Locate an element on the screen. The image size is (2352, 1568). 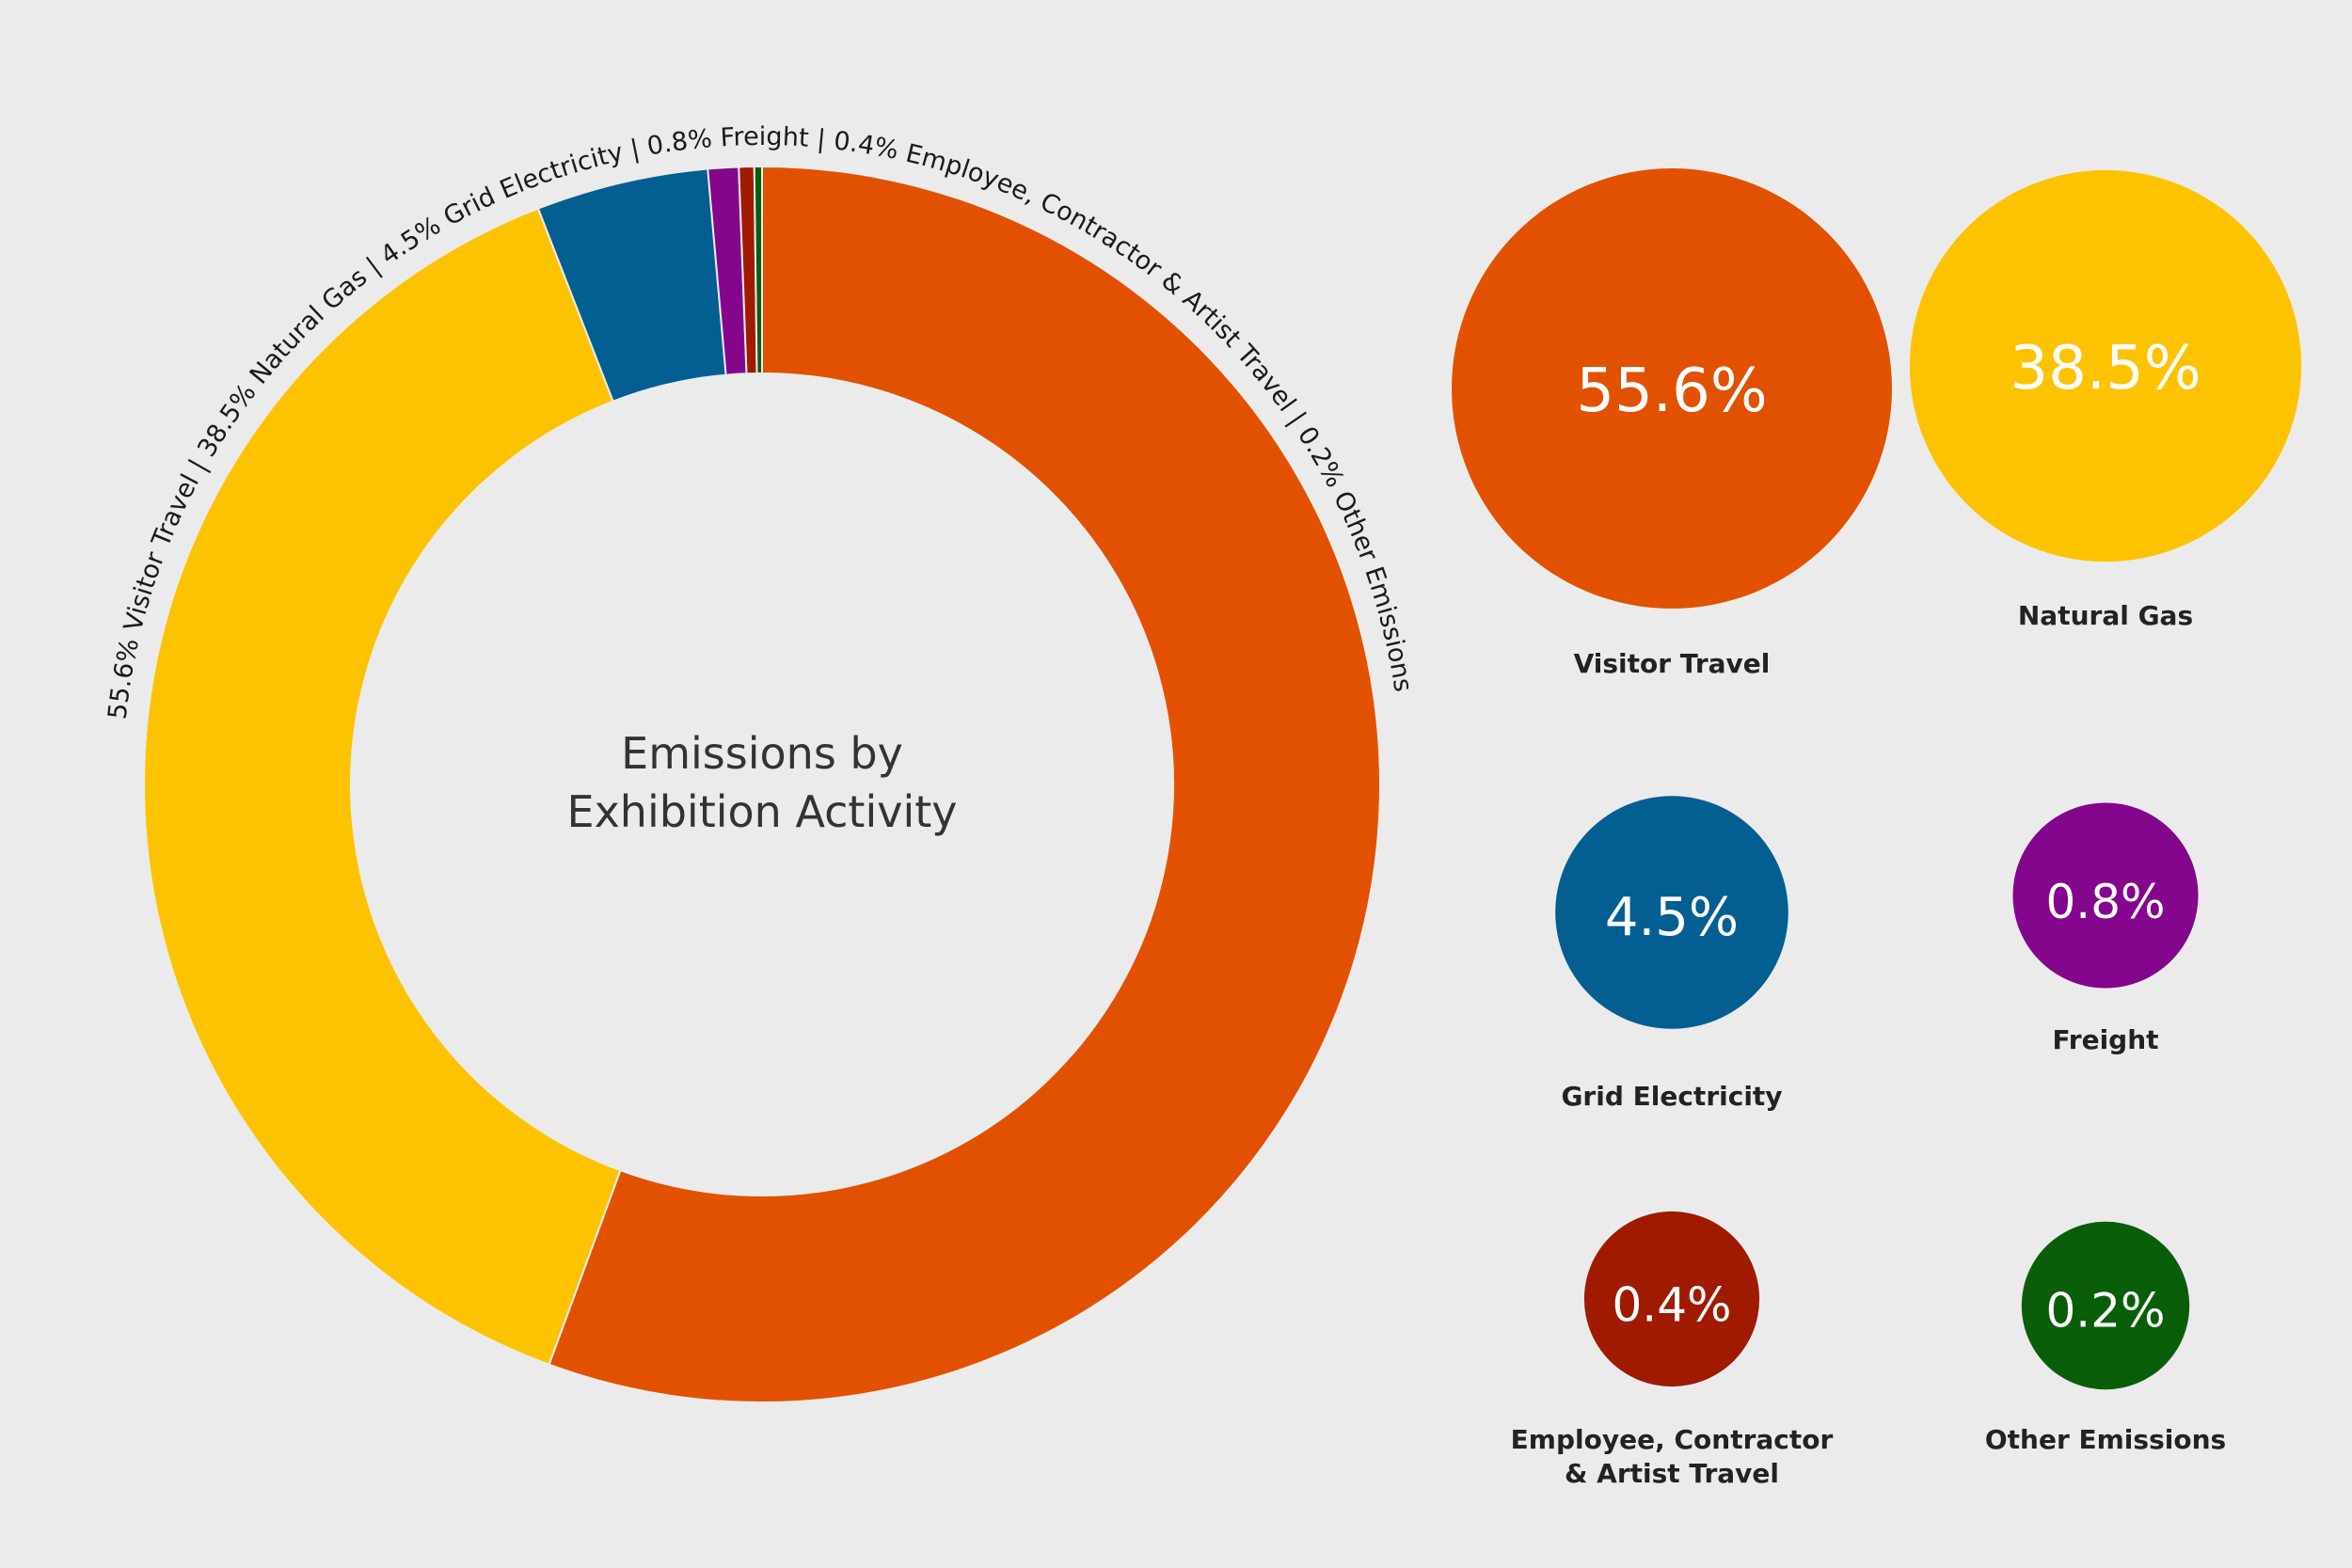
bubble-value-grid-electricity: 4.5% is located at coordinates (1672, 917).